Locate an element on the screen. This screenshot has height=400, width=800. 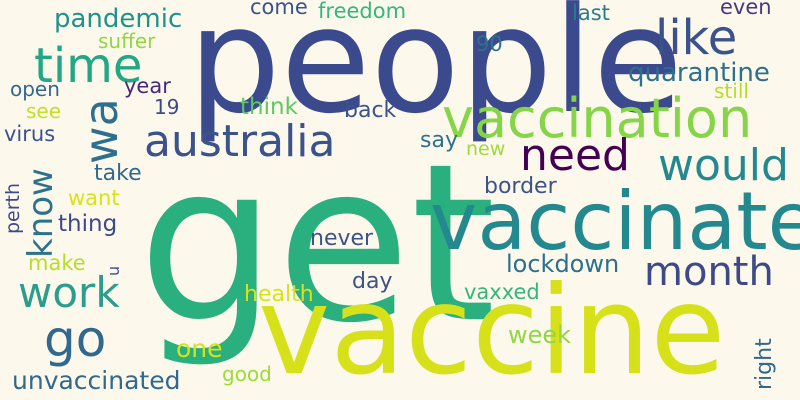
word-quarantine: quarantine is located at coordinates (699, 73).